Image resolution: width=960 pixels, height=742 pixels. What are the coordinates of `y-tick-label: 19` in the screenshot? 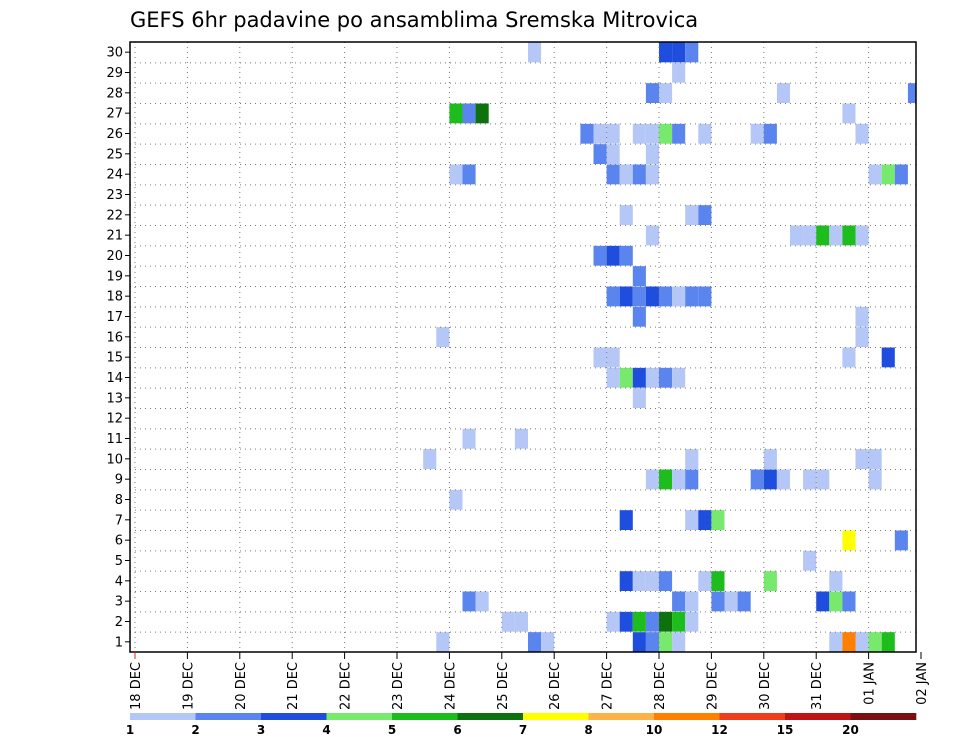 It's located at (114, 276).